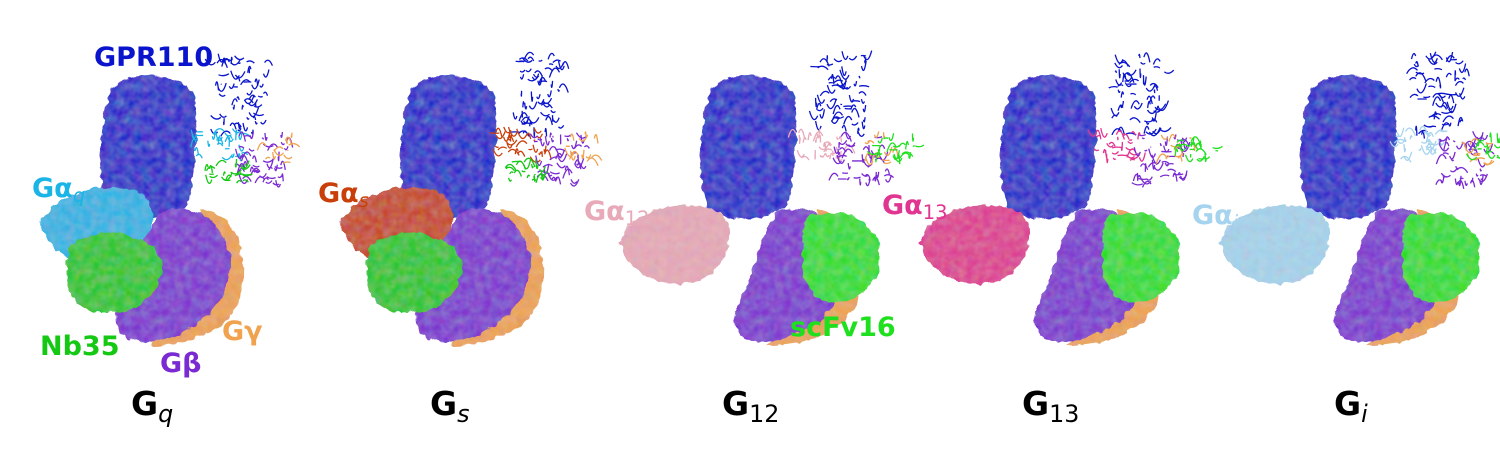 This screenshot has width=1500, height=462. Describe the element at coordinates (604, 211) in the screenshot. I see `label-ga-12-base: Gα` at that location.